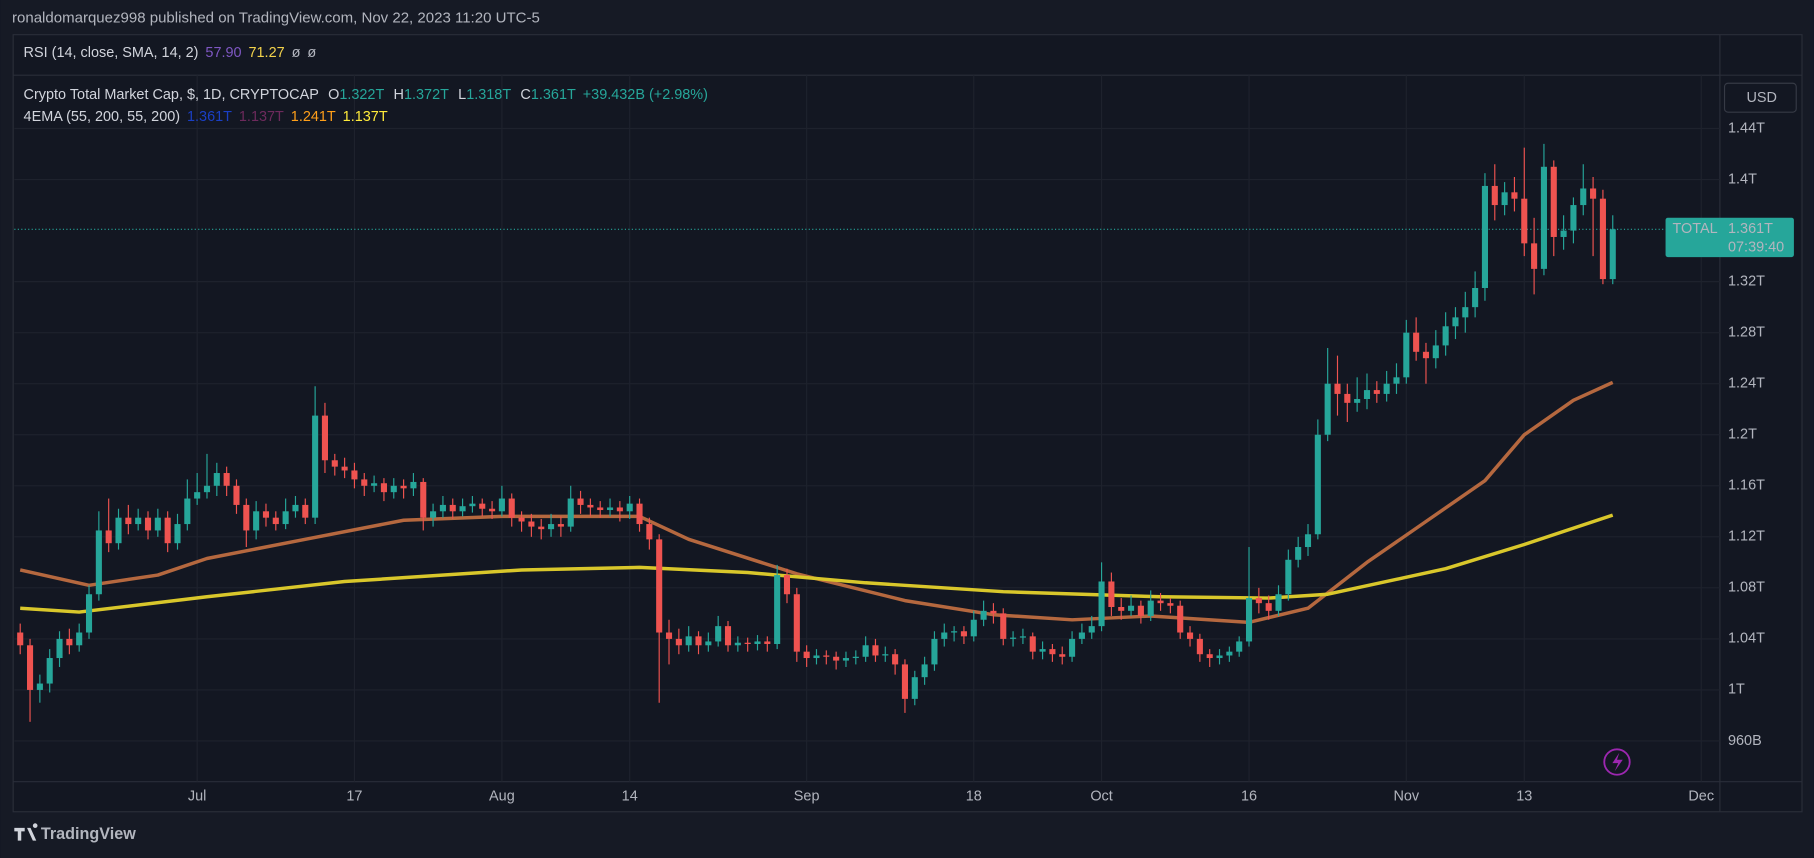  Describe the element at coordinates (261, 117) in the screenshot. I see `ema-value: 1.137T` at that location.